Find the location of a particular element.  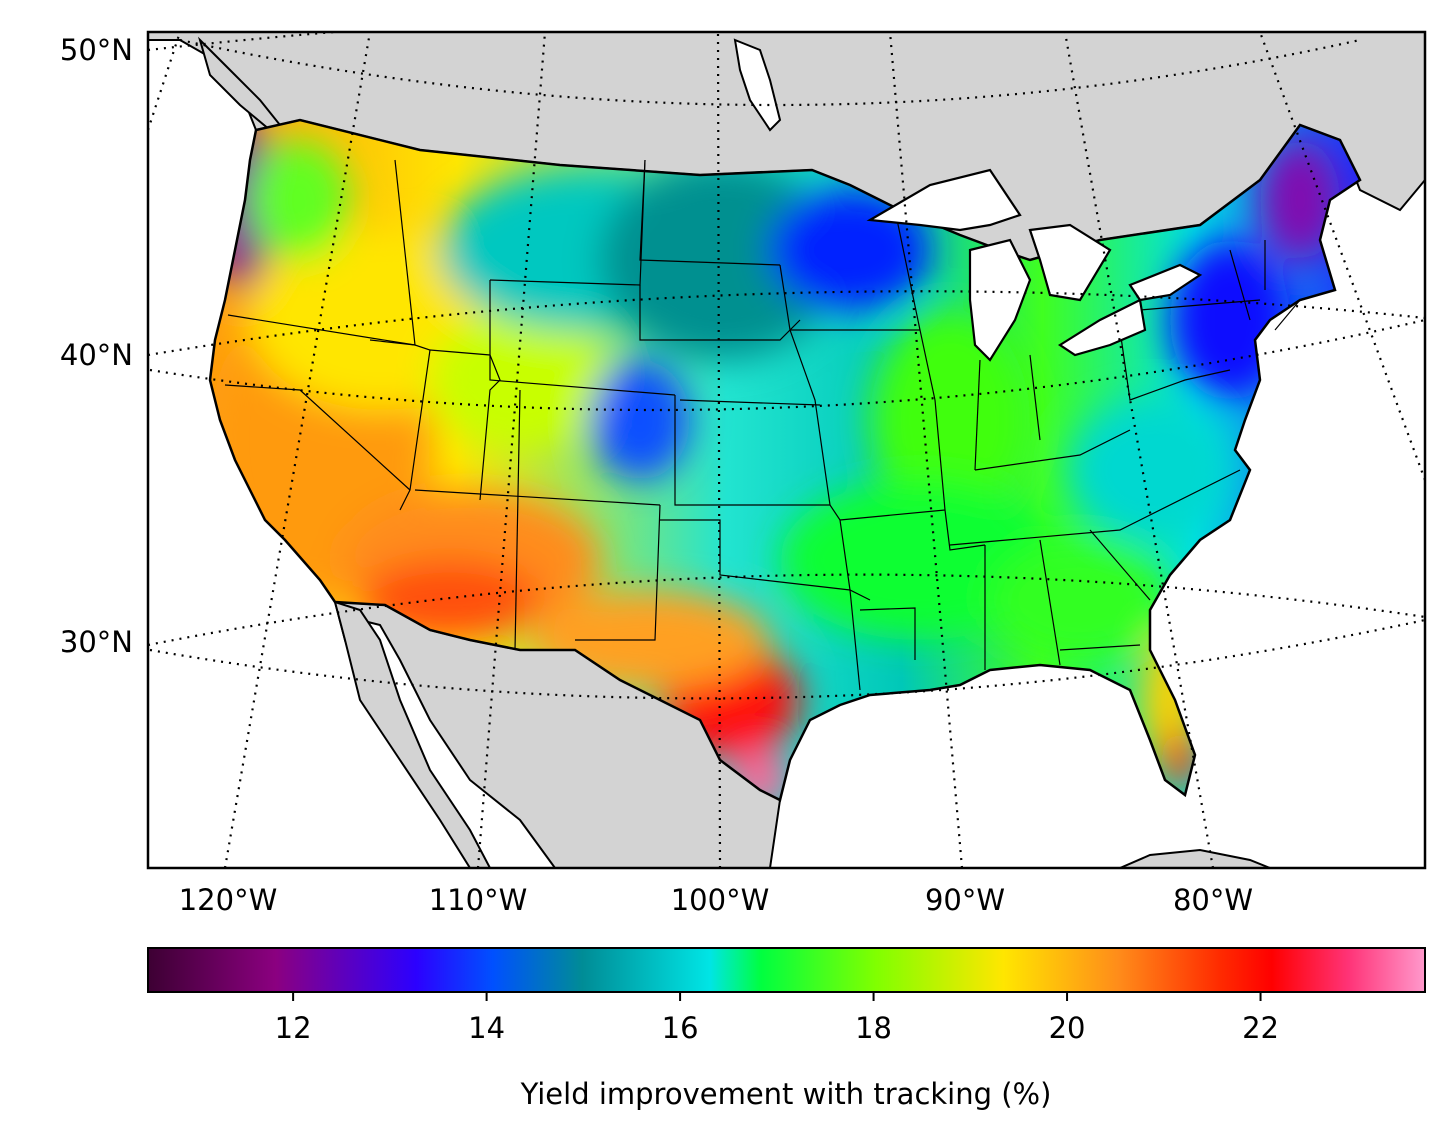

colorbar-tick-label: 12 is located at coordinates (293, 1028).